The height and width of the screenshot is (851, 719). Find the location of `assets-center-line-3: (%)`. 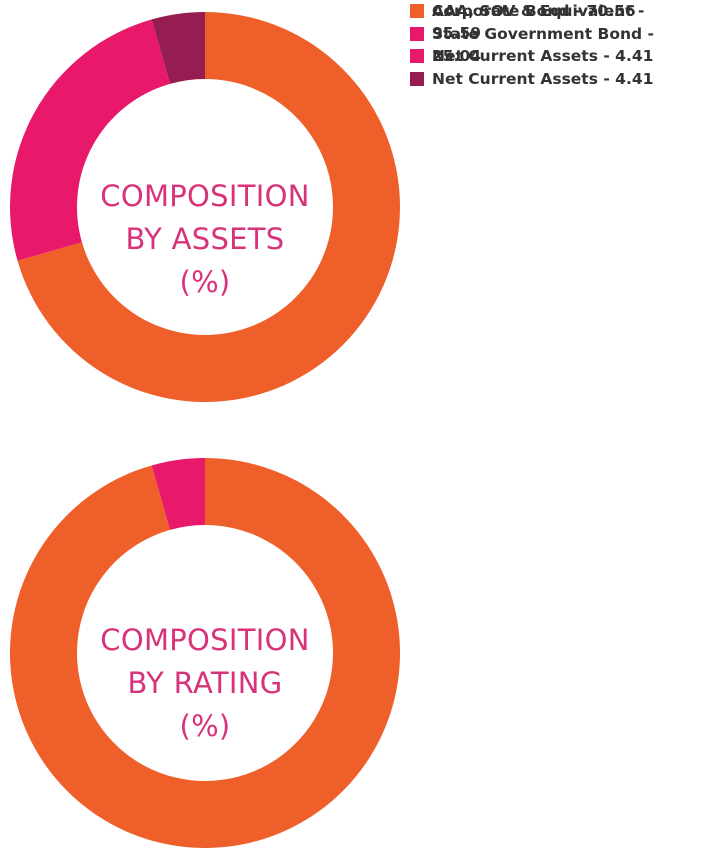

assets-center-line-3: (%) is located at coordinates (205, 282).